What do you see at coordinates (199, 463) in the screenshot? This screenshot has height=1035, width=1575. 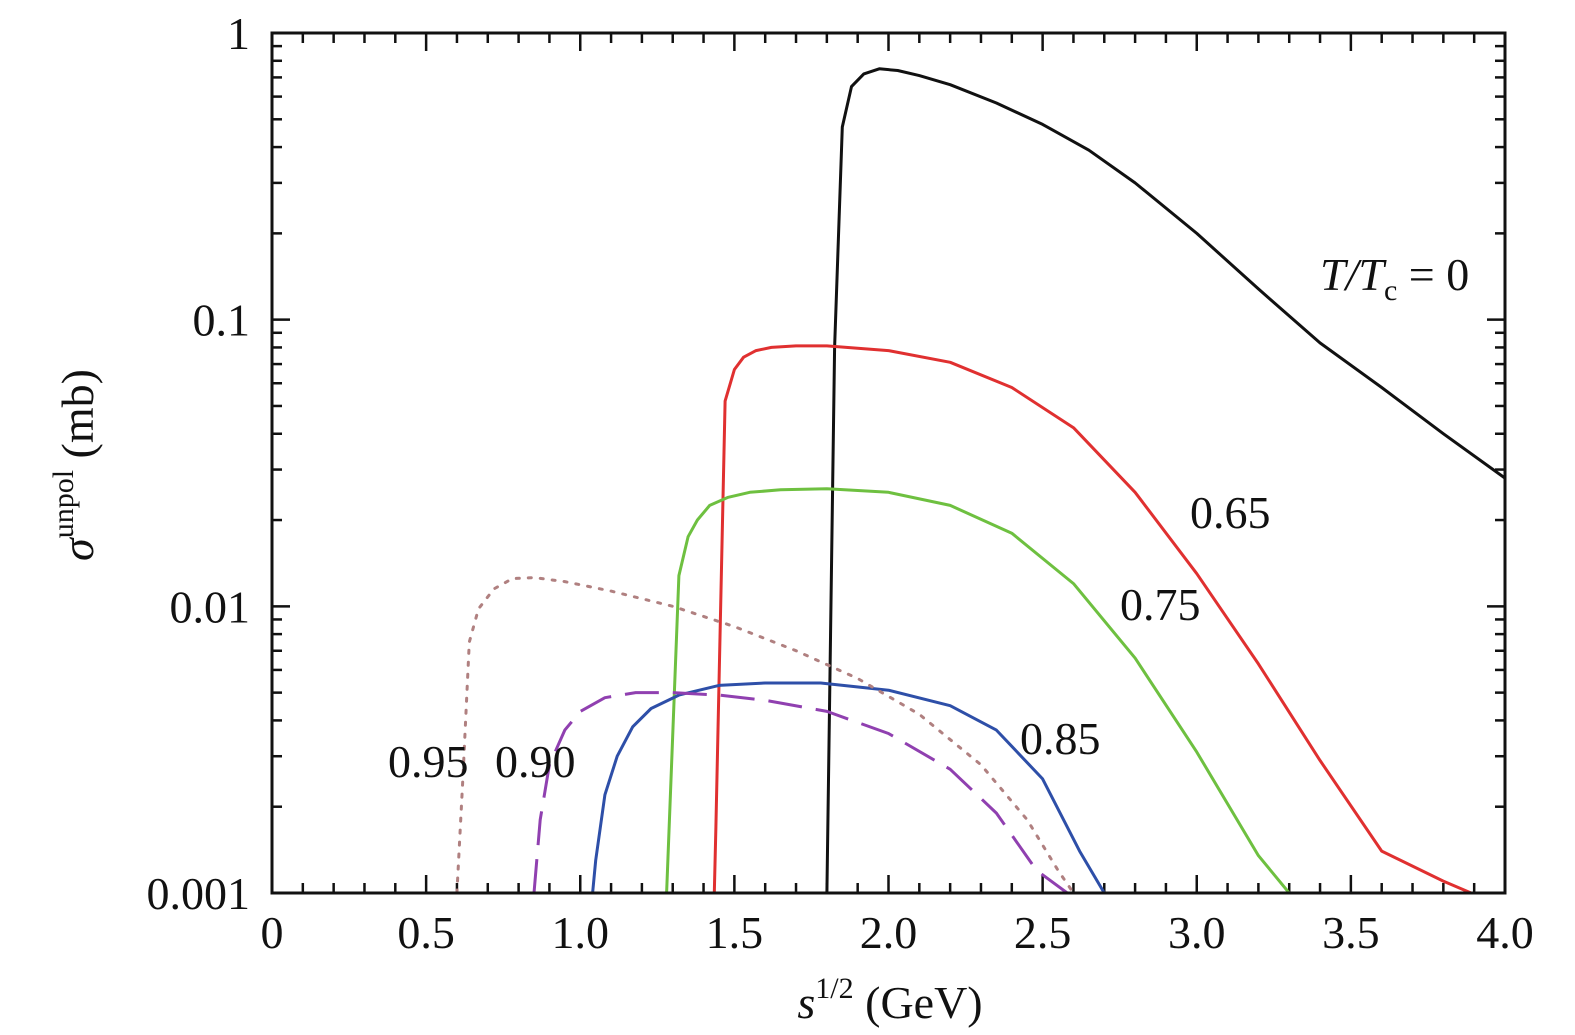 I see `y-tick-labels: 0.001 0.01 0.1 1` at bounding box center [199, 463].